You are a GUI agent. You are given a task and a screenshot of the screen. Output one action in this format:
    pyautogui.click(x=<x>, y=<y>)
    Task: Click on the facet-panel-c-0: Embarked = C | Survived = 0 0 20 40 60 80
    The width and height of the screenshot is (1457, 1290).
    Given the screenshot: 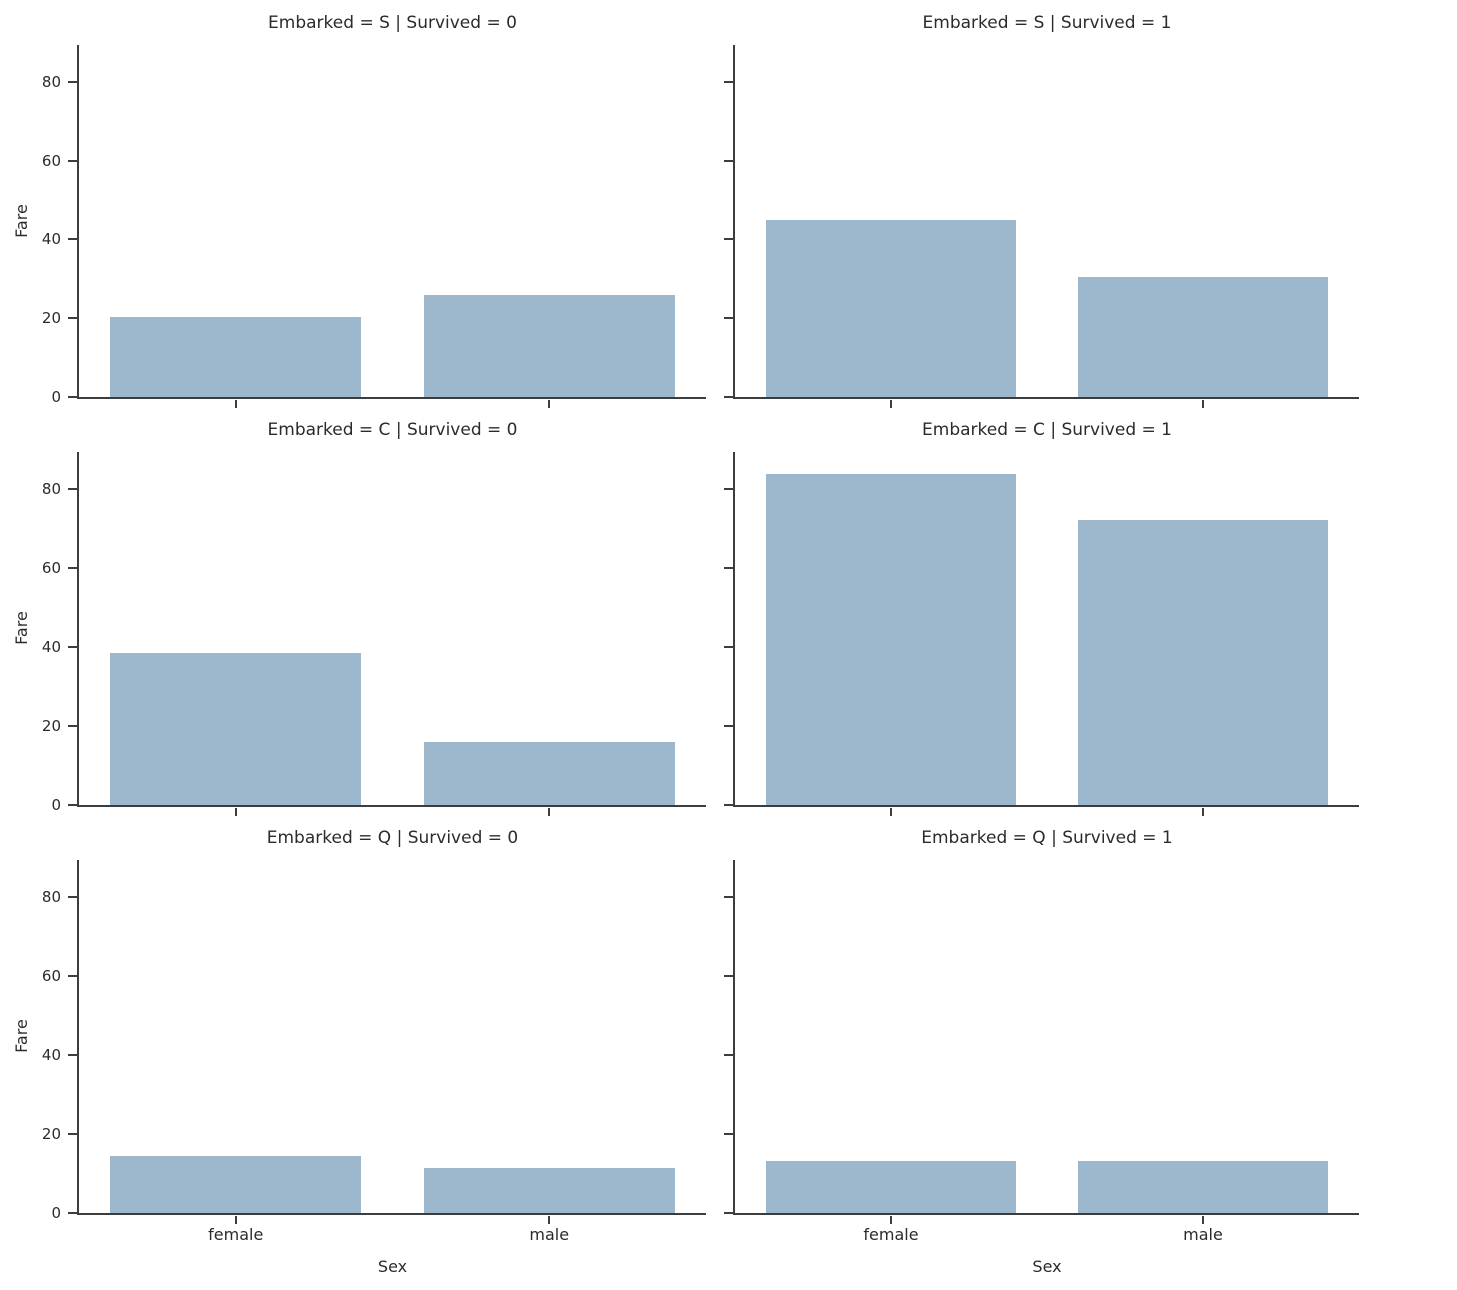 What is the action you would take?
    pyautogui.click(x=374, y=618)
    